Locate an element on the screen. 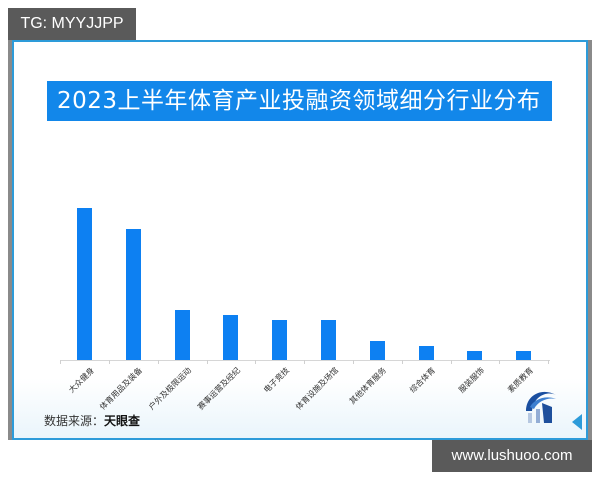 The image size is (600, 480). chart-title: 2023上半年体育产业投融资领域细分行业分布 is located at coordinates (299, 101).